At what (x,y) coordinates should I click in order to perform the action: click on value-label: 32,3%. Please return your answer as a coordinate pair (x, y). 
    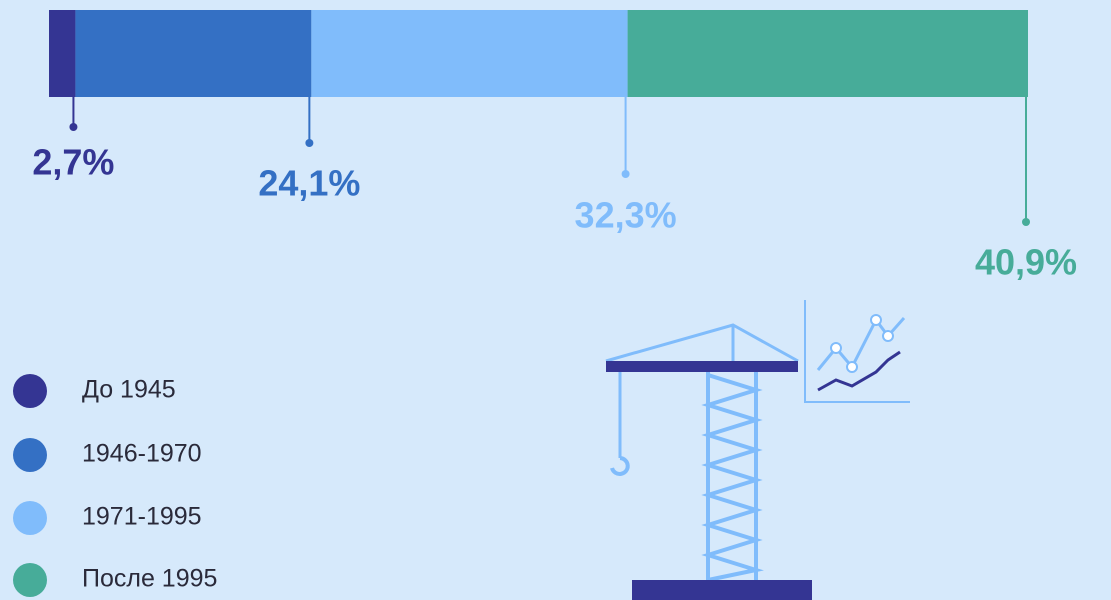
    Looking at the image, I should click on (626, 215).